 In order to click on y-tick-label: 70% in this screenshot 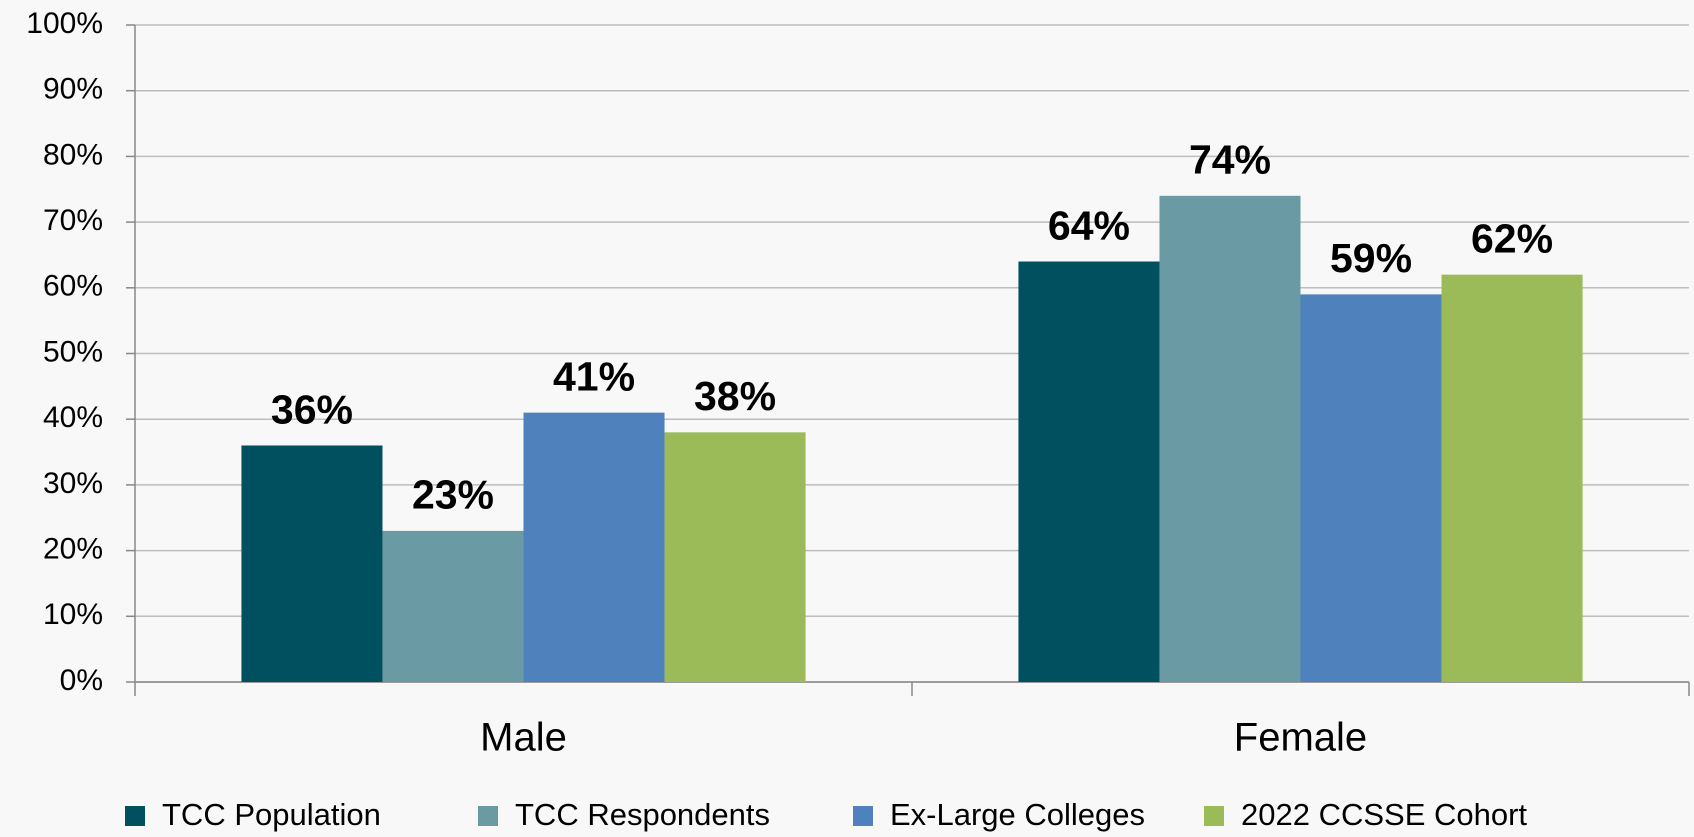, I will do `click(73, 220)`.